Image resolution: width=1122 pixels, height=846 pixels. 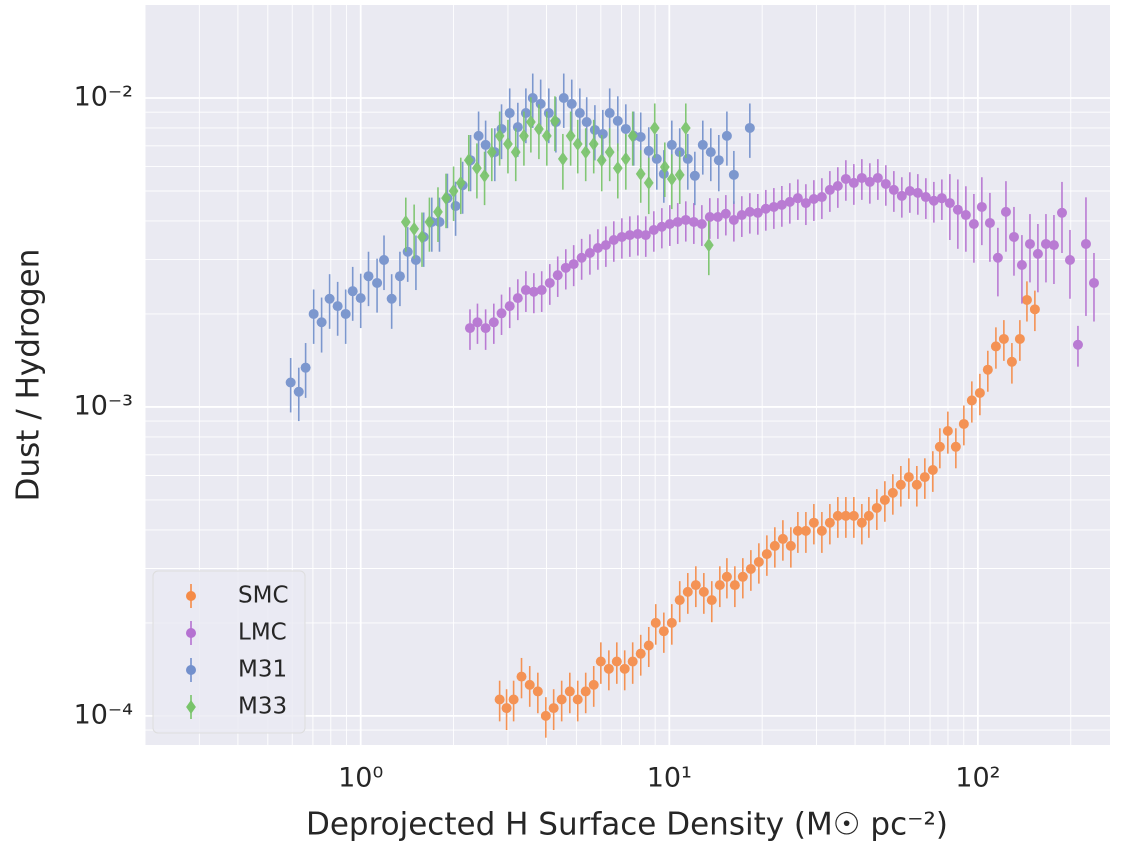 I want to click on legend-box, so click(x=229, y=652).